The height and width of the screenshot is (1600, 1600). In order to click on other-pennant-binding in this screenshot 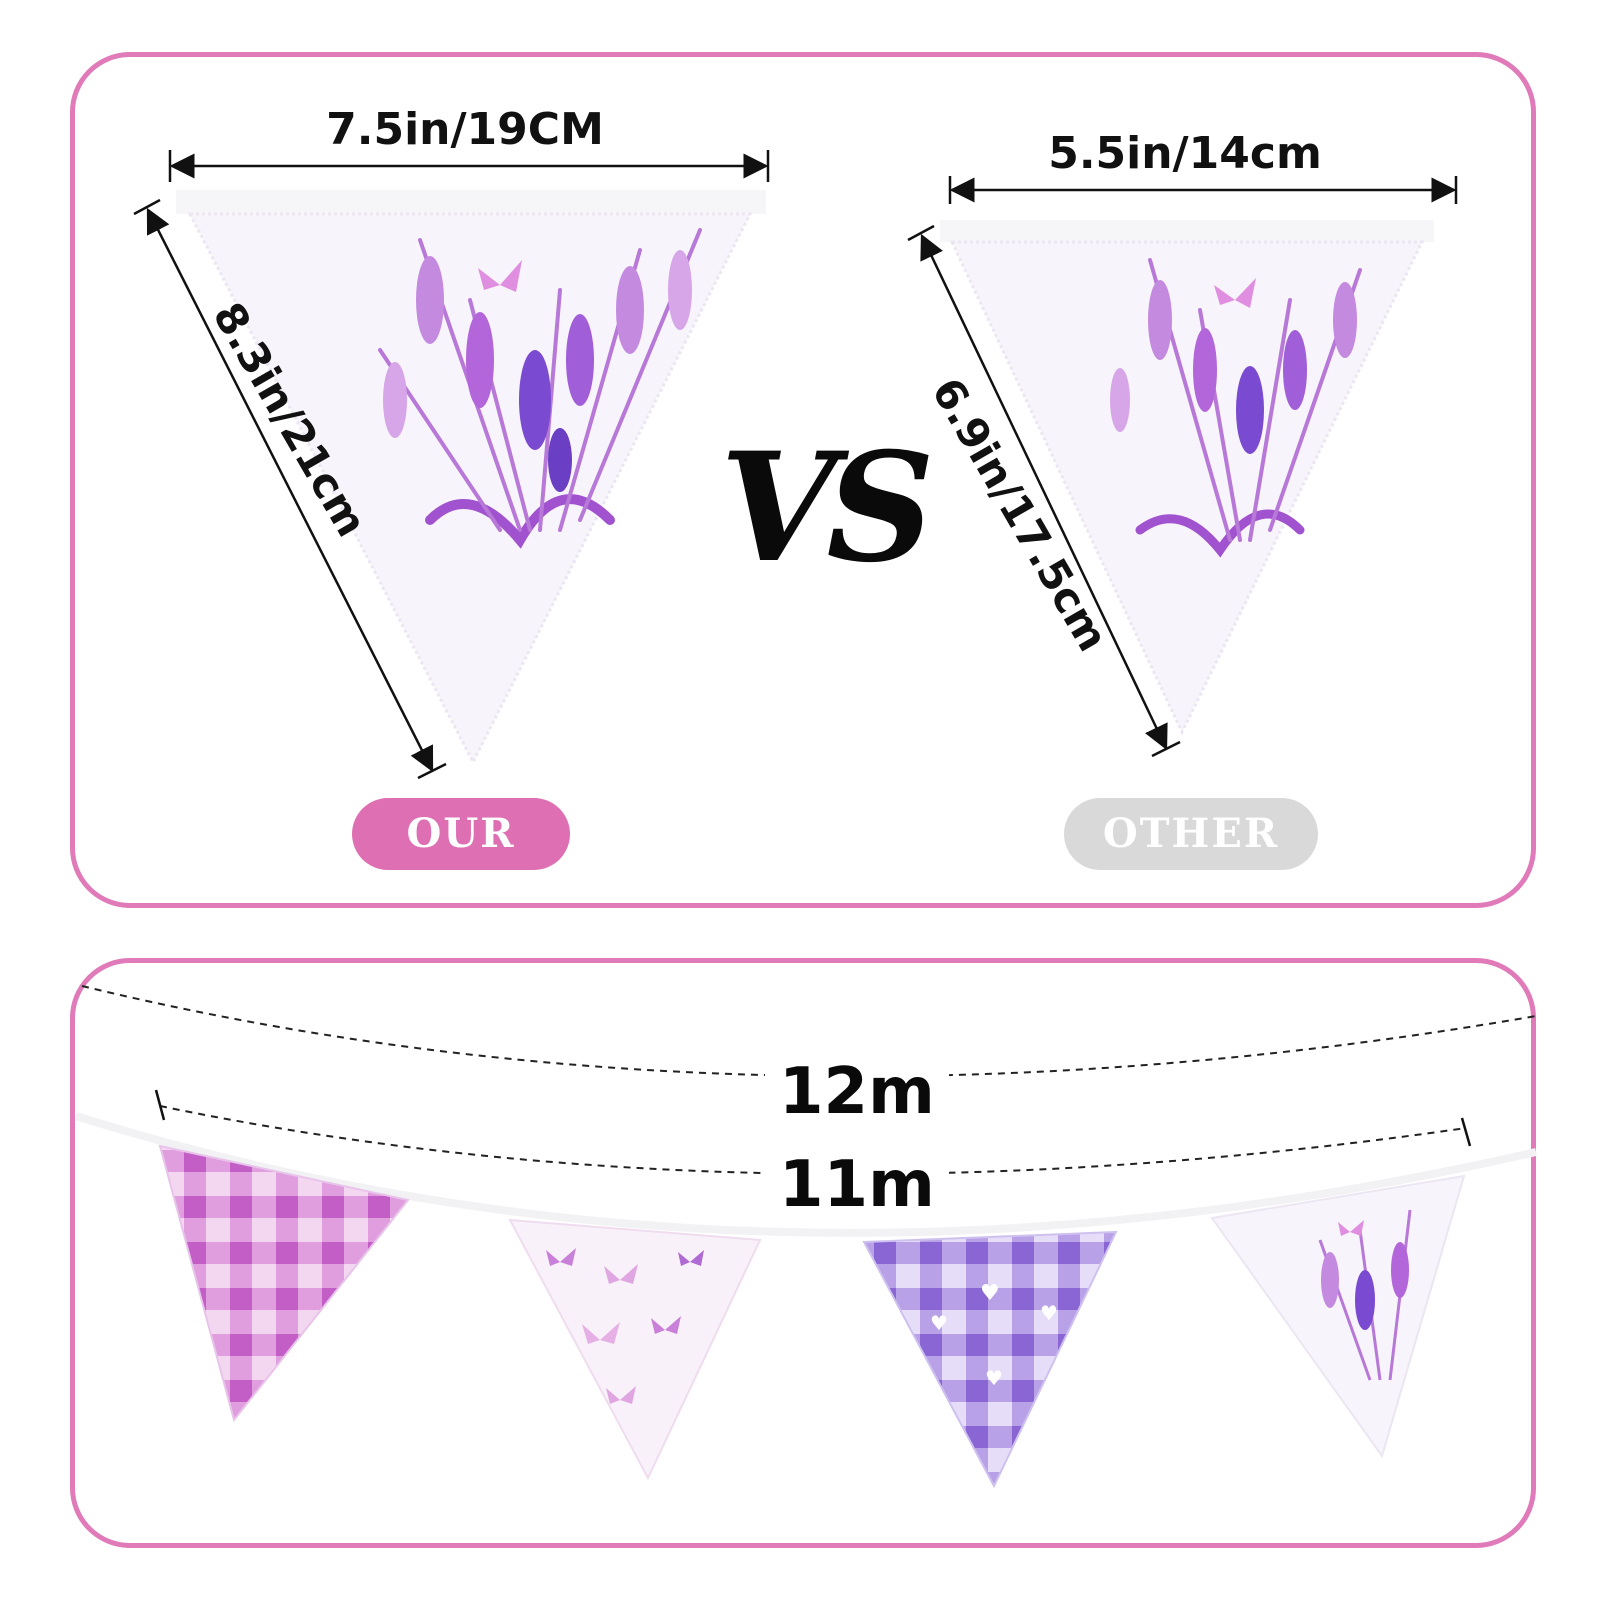, I will do `click(1187, 231)`.